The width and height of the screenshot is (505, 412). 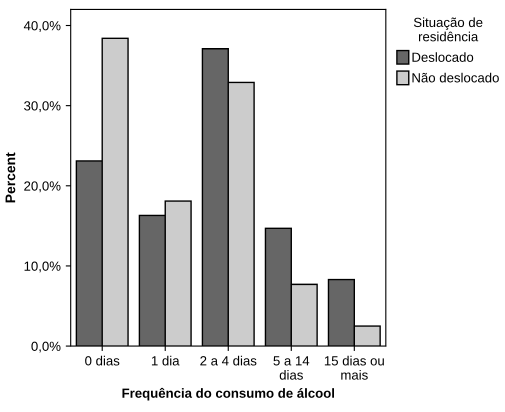 What do you see at coordinates (448, 29) in the screenshot?
I see `legend-title: Situação de residência` at bounding box center [448, 29].